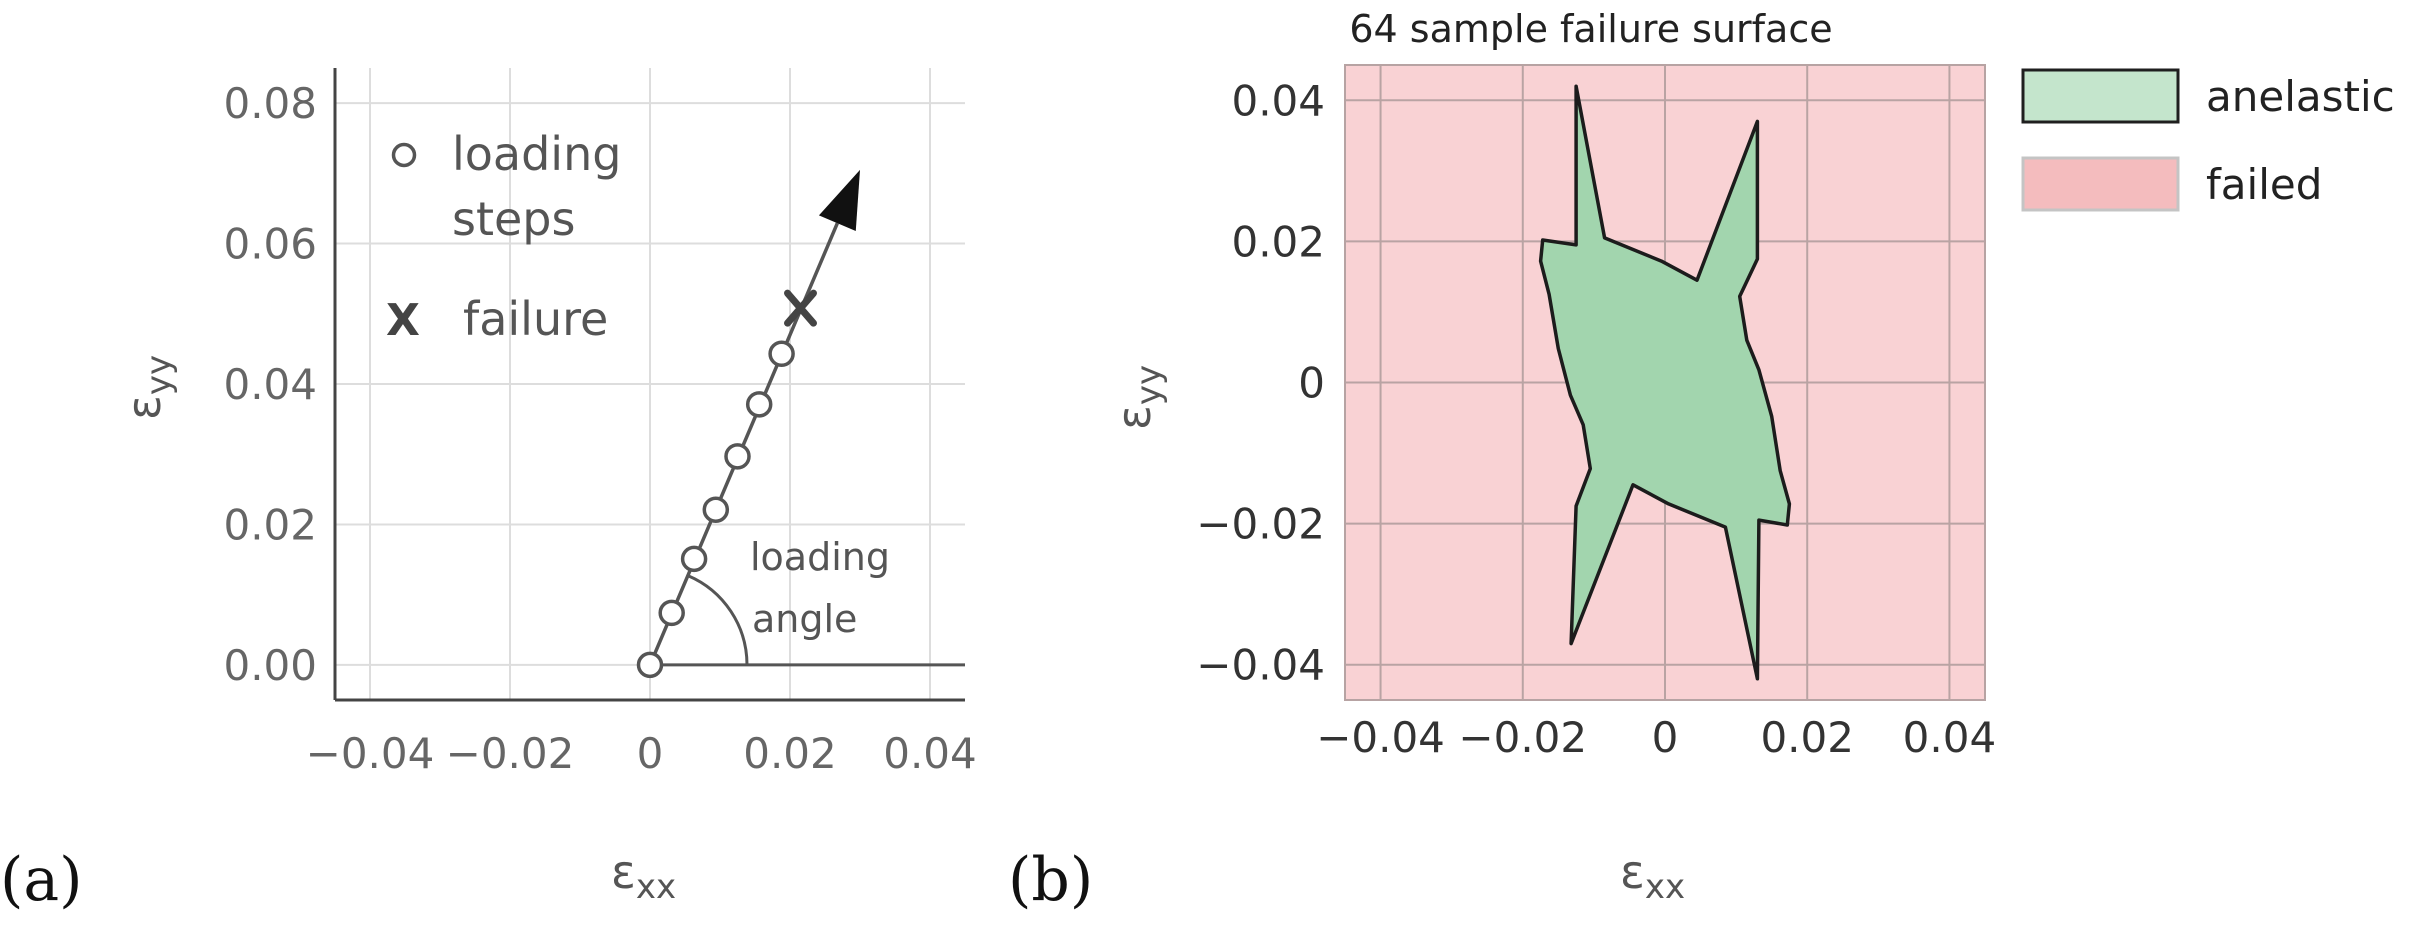 The height and width of the screenshot is (925, 2415). What do you see at coordinates (270, 665) in the screenshot?
I see `chart-a-ytick-label: 0.00` at bounding box center [270, 665].